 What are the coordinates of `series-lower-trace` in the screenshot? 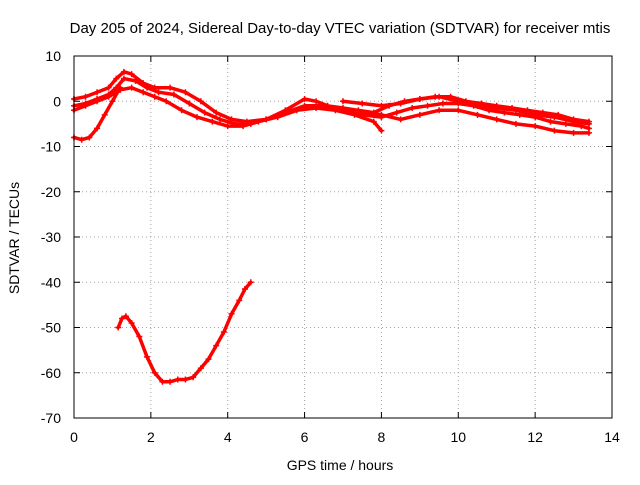 It's located at (184, 332).